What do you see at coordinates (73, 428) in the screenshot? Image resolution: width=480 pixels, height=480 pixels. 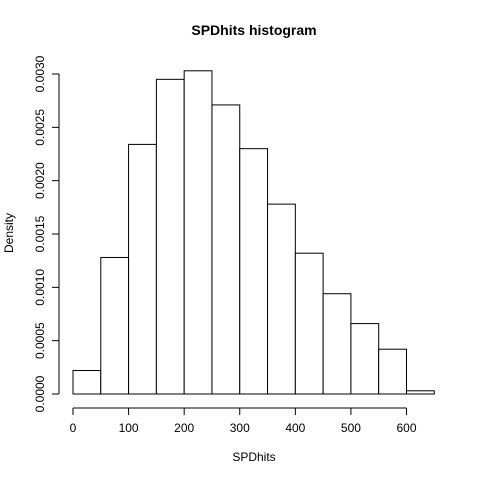 I see `x-tick-label: 0` at bounding box center [73, 428].